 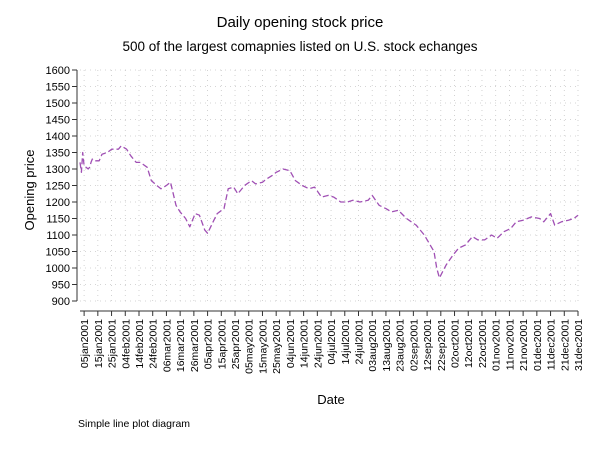 What do you see at coordinates (134, 424) in the screenshot?
I see `chart-note: Simple line plot diagram` at bounding box center [134, 424].